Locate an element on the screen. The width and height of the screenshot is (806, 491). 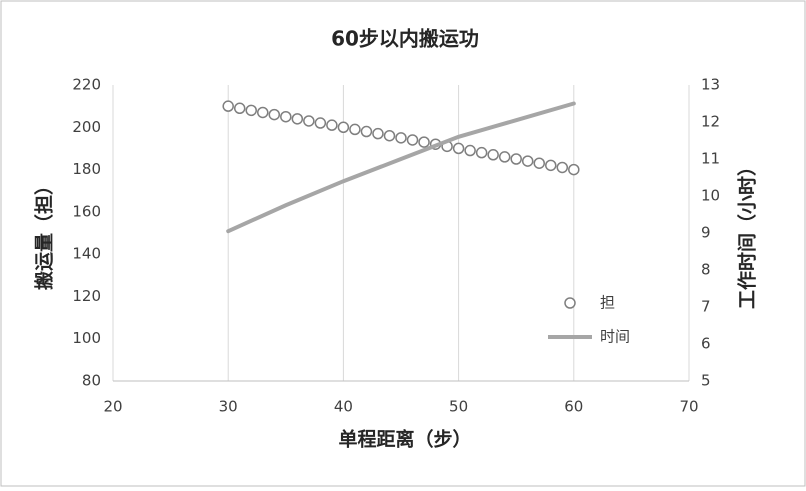
y2-tick-label: 6 is located at coordinates (706, 344).